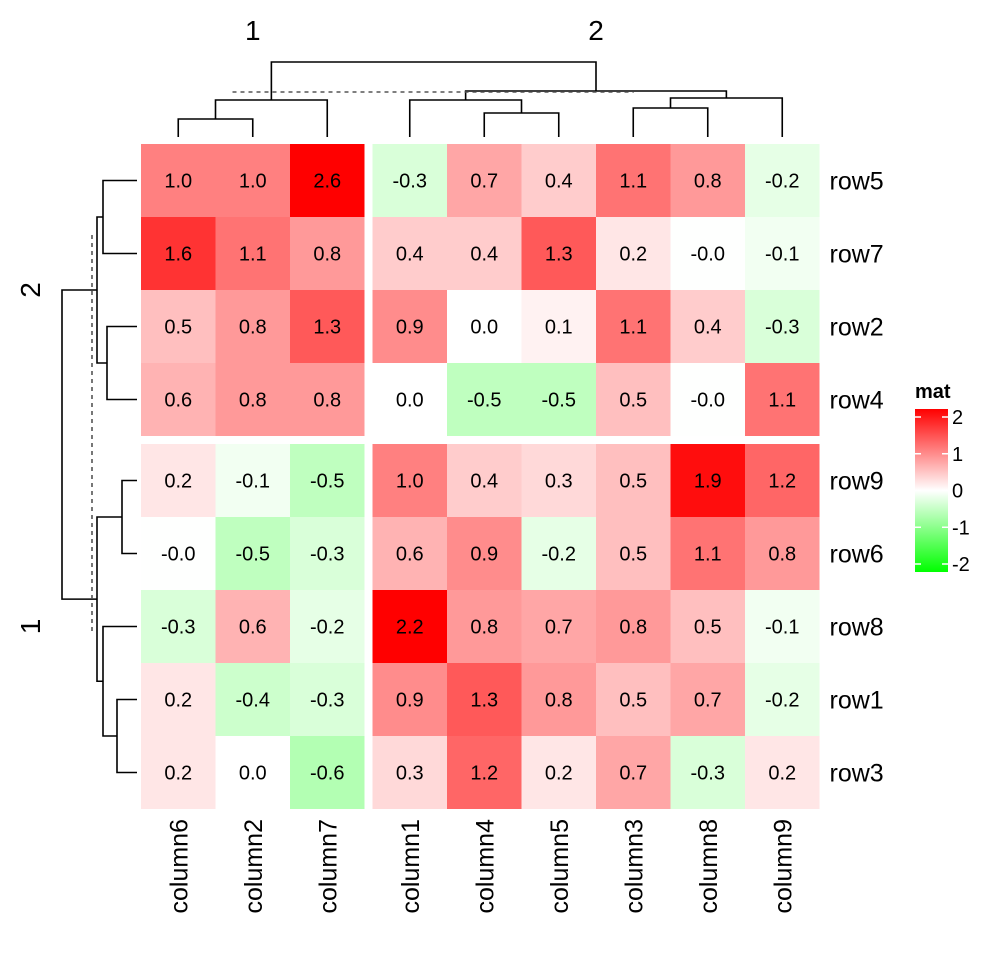  I want to click on cell-label-row7-column5: 1.3, so click(559, 255).